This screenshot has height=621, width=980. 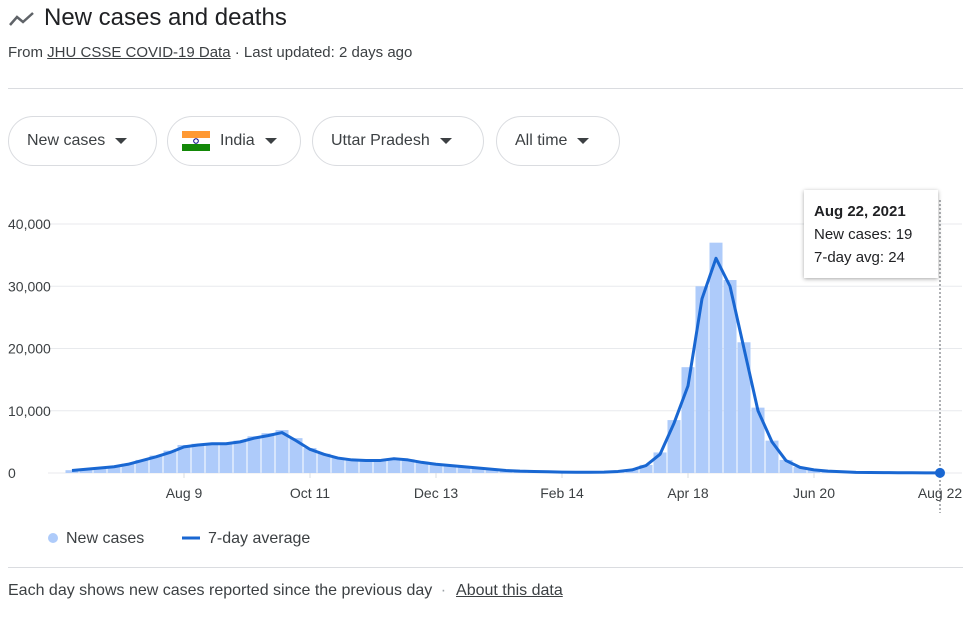 I want to click on tooltip: Aug 22, 2021 New cases: 19 7-day avg: 24, so click(x=871, y=234).